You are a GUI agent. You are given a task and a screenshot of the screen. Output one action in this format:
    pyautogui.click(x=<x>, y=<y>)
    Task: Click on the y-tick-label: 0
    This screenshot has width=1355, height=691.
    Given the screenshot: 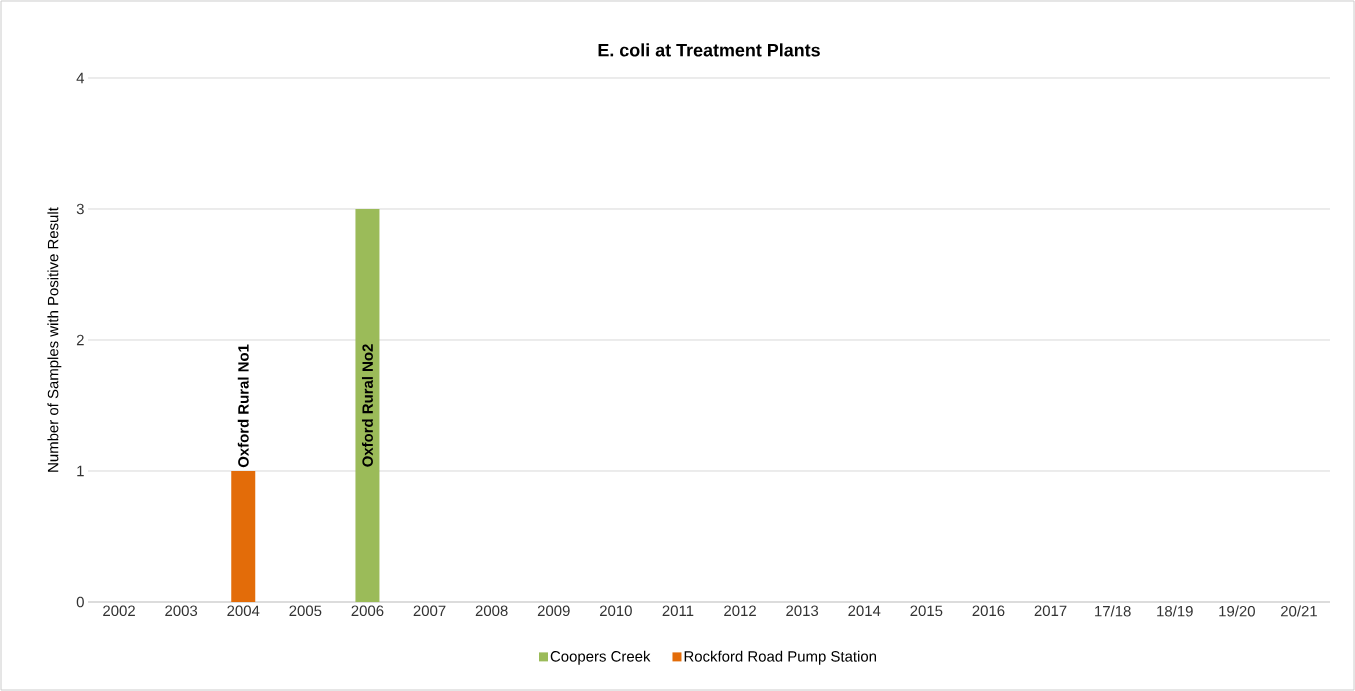 What is the action you would take?
    pyautogui.click(x=80, y=602)
    